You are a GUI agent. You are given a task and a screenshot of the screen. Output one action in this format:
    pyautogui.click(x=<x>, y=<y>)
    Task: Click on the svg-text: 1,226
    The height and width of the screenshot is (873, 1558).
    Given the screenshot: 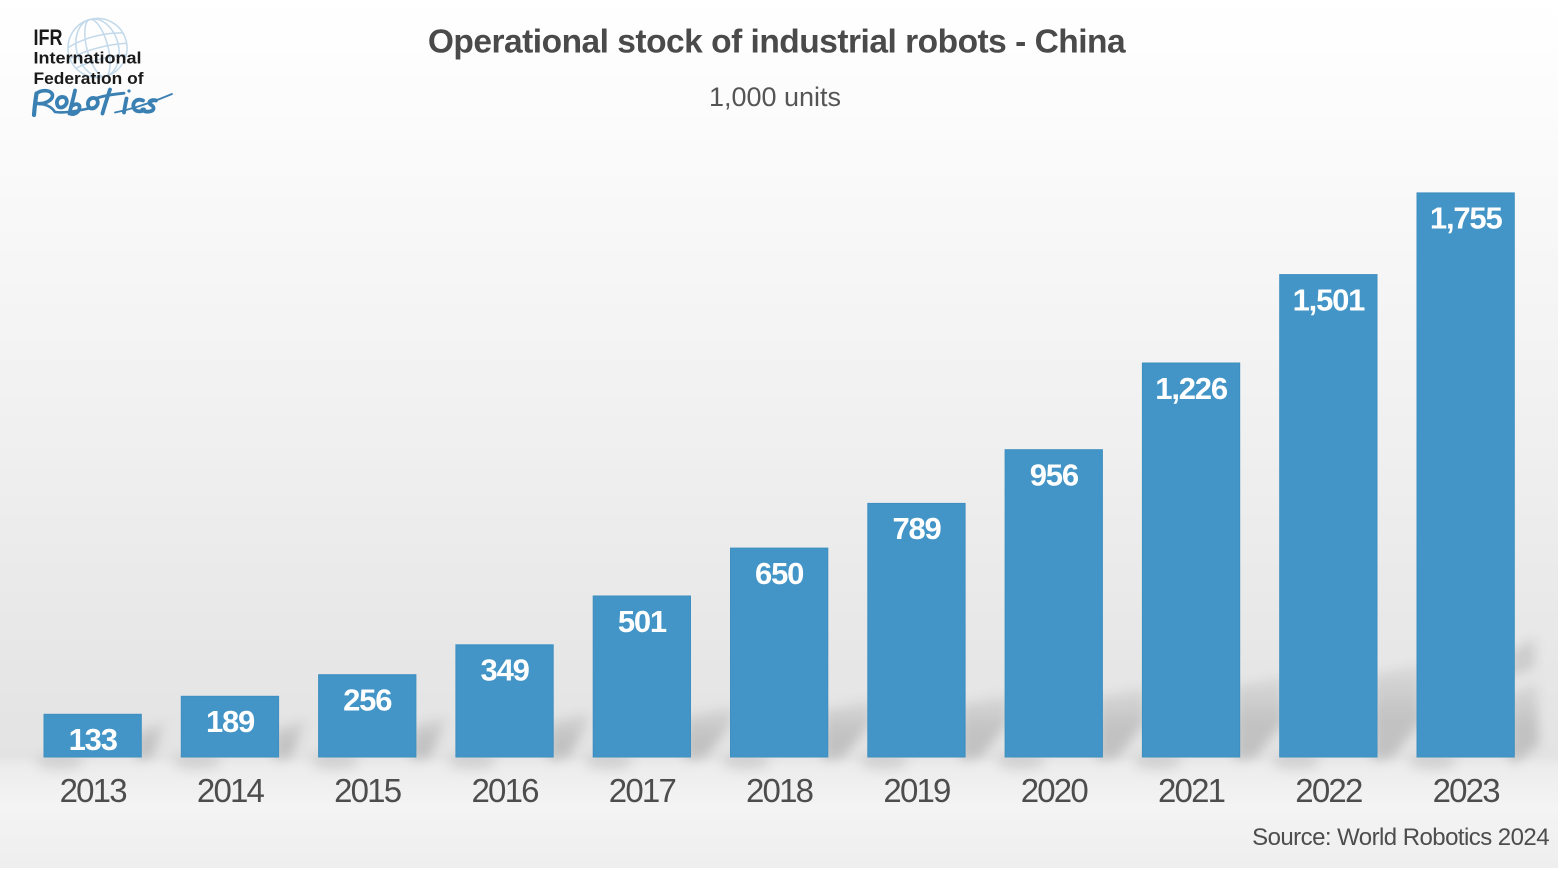 What is the action you would take?
    pyautogui.click(x=1191, y=388)
    